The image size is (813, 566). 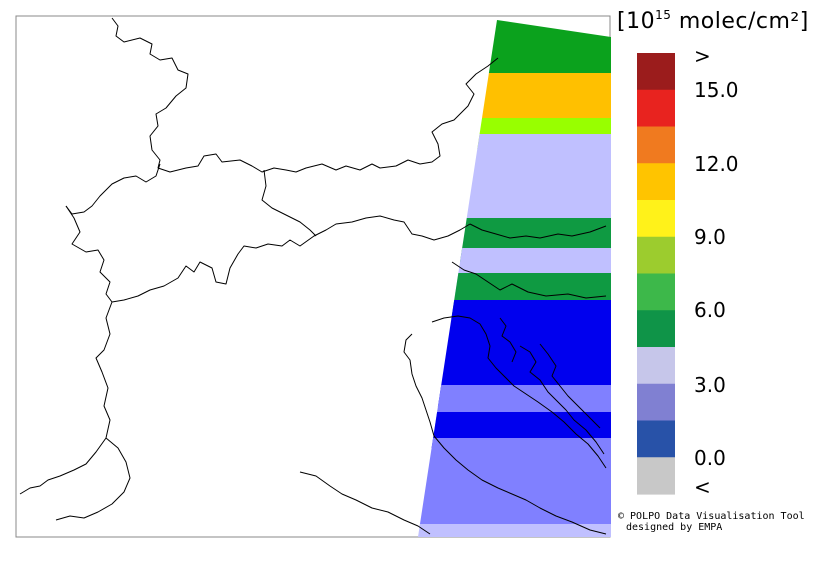 What do you see at coordinates (716, 90) in the screenshot?
I see `legend-label-15: 15.0` at bounding box center [716, 90].